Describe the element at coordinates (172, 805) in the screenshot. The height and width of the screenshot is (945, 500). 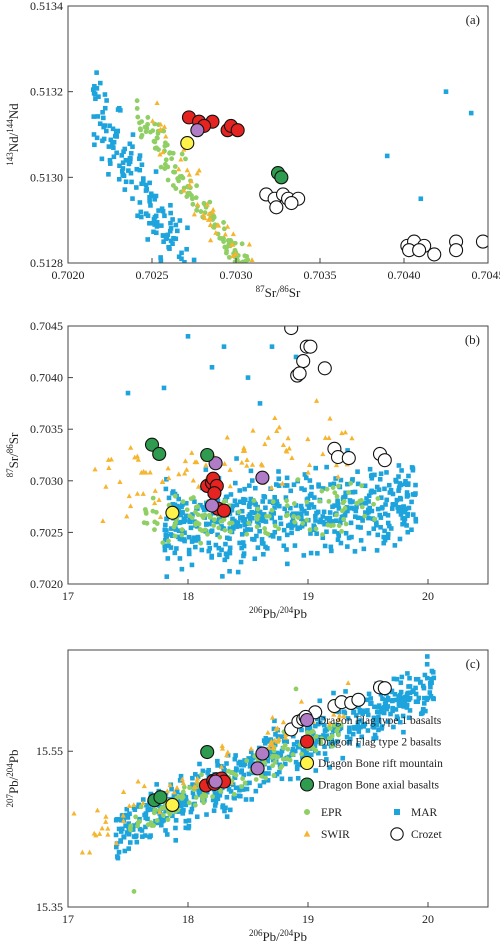
I see `rift-point` at that location.